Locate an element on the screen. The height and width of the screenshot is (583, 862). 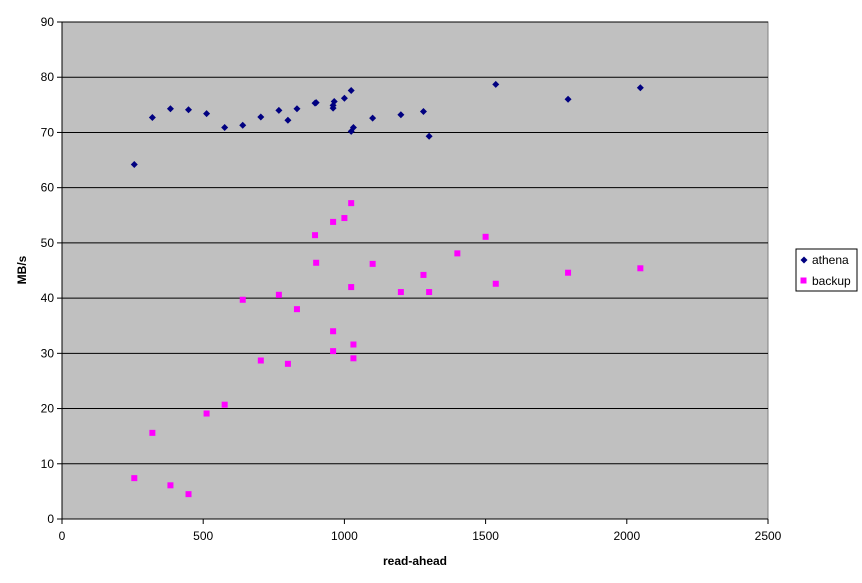
y-tick-label: 70 is located at coordinates (48, 132).